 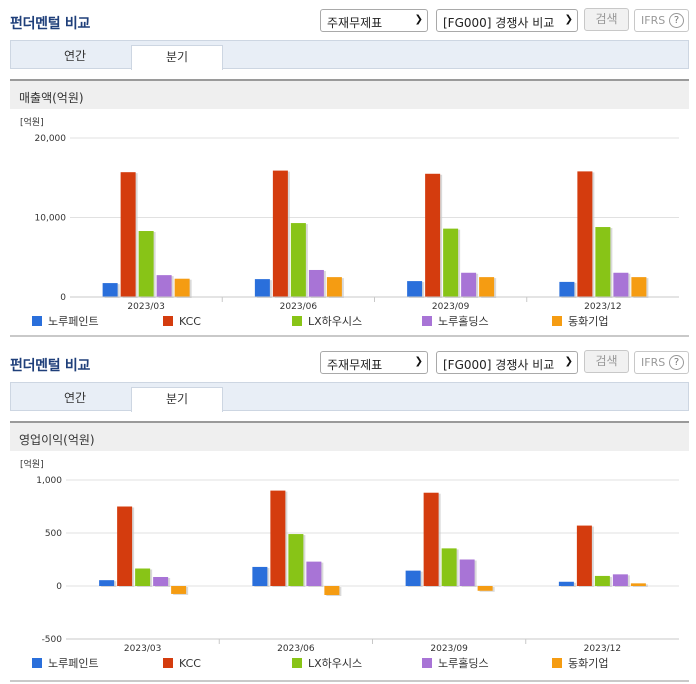 I want to click on x-tick-label: 2023/09, so click(x=451, y=307).